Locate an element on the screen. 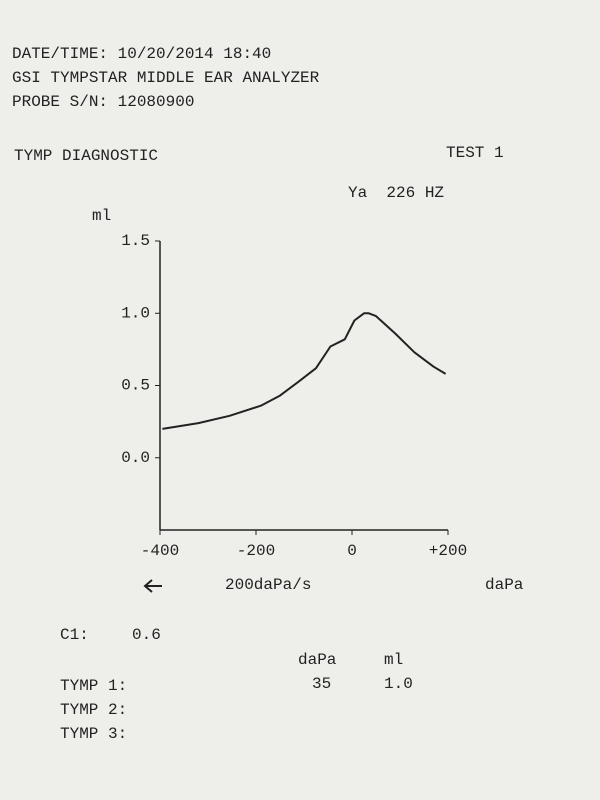 The height and width of the screenshot is (800, 600). datetime: DATE/TIME: 10/20/2014 18:40 is located at coordinates (141, 54).